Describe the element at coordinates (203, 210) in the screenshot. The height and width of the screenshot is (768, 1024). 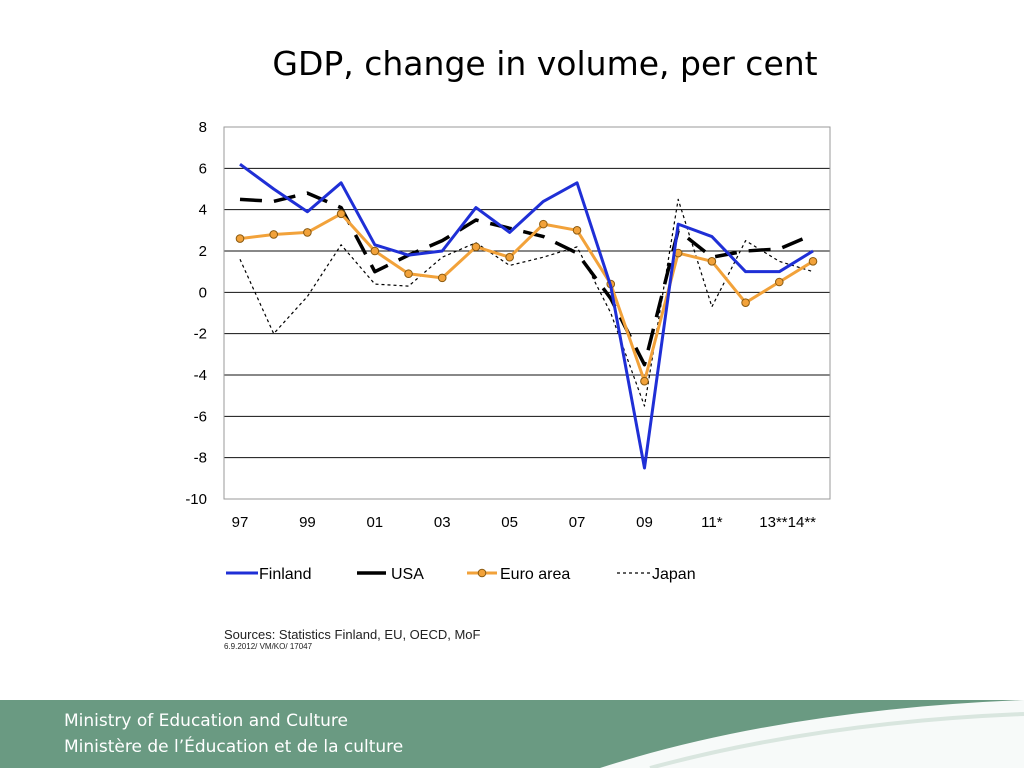
I see `y-tick-label: 4` at that location.